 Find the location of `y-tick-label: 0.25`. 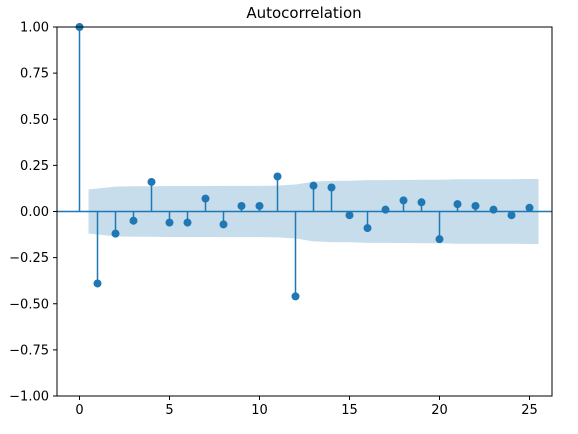

y-tick-label: 0.25 is located at coordinates (34, 166).